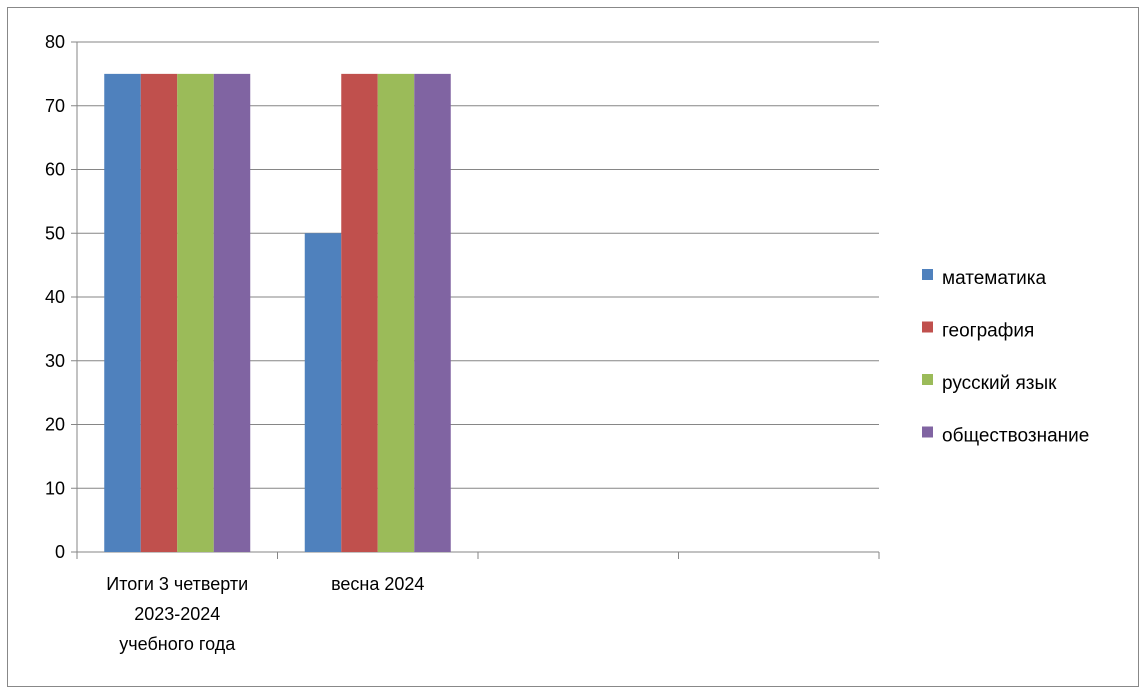  I want to click on x-category-label: 2023-2024, so click(177, 614).